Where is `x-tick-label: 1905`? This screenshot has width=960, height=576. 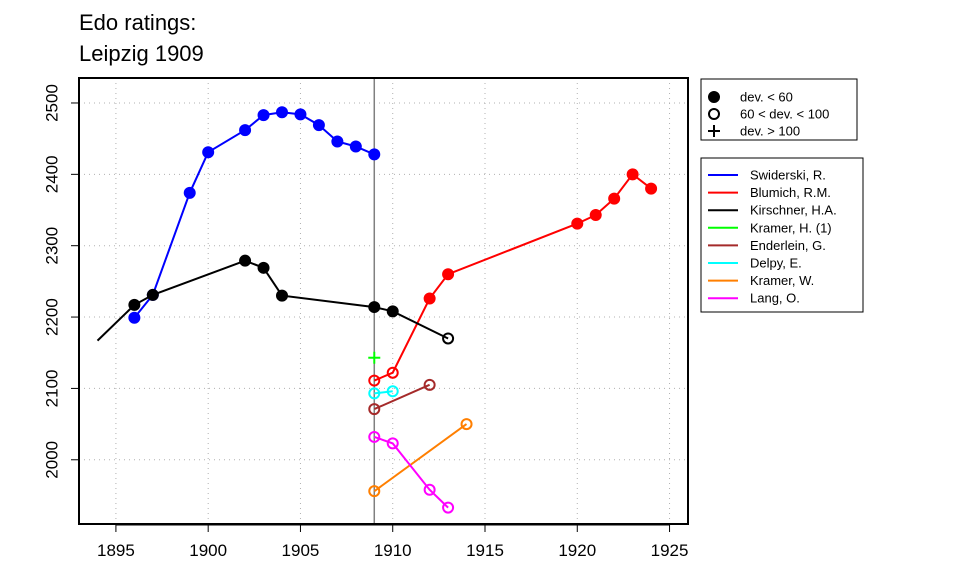
x-tick-label: 1905 is located at coordinates (301, 550).